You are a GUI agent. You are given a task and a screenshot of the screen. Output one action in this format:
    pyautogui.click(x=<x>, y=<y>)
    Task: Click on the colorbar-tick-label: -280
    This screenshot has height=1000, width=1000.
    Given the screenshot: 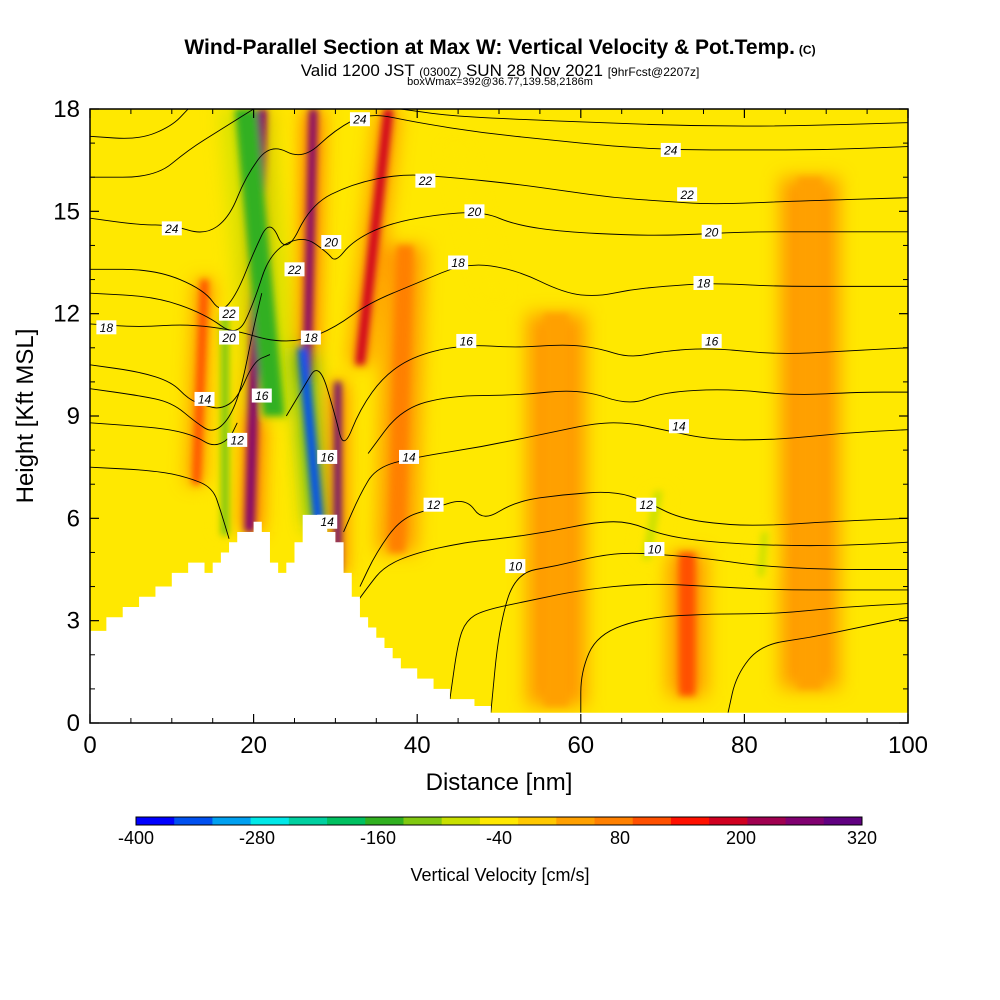 What is the action you would take?
    pyautogui.click(x=257, y=838)
    